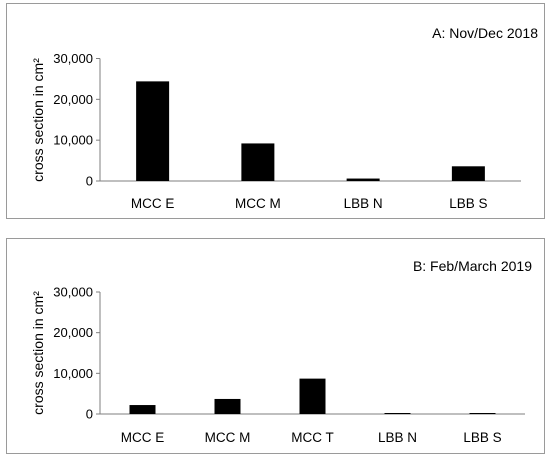 This screenshot has width=550, height=462. Describe the element at coordinates (73, 373) in the screenshot. I see `panel-b-y-tick-label: 10,000` at that location.